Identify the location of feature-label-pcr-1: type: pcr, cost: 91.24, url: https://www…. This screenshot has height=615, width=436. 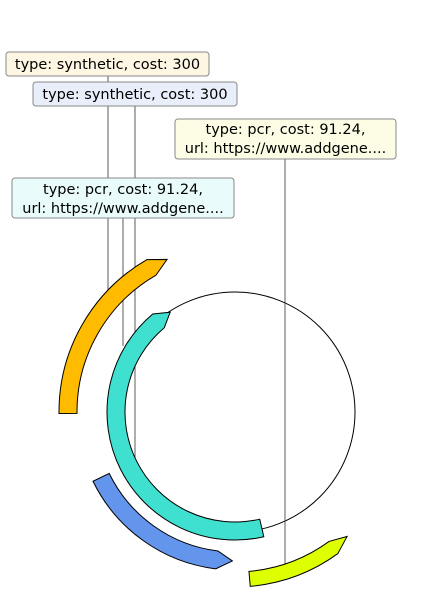
(285, 139).